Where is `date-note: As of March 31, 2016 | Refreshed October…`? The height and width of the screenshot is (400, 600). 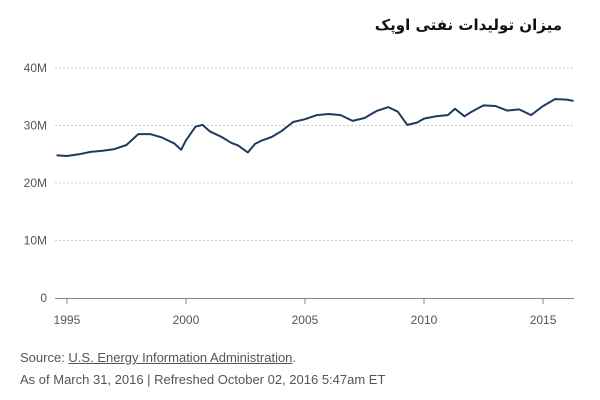
date-note: As of March 31, 2016 | Refreshed October… is located at coordinates (203, 379).